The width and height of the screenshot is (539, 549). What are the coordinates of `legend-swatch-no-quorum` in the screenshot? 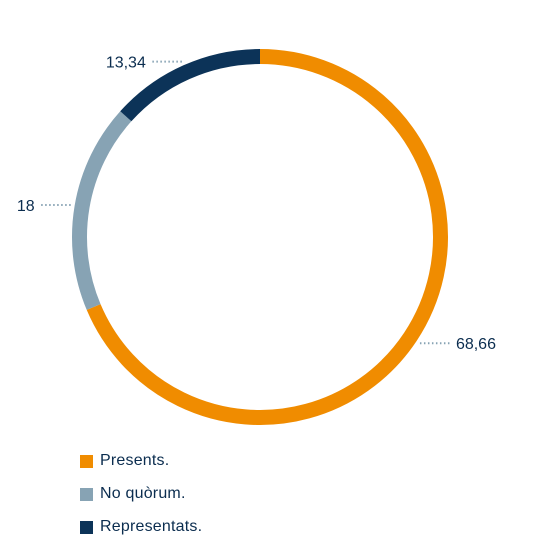 It's located at (86, 494).